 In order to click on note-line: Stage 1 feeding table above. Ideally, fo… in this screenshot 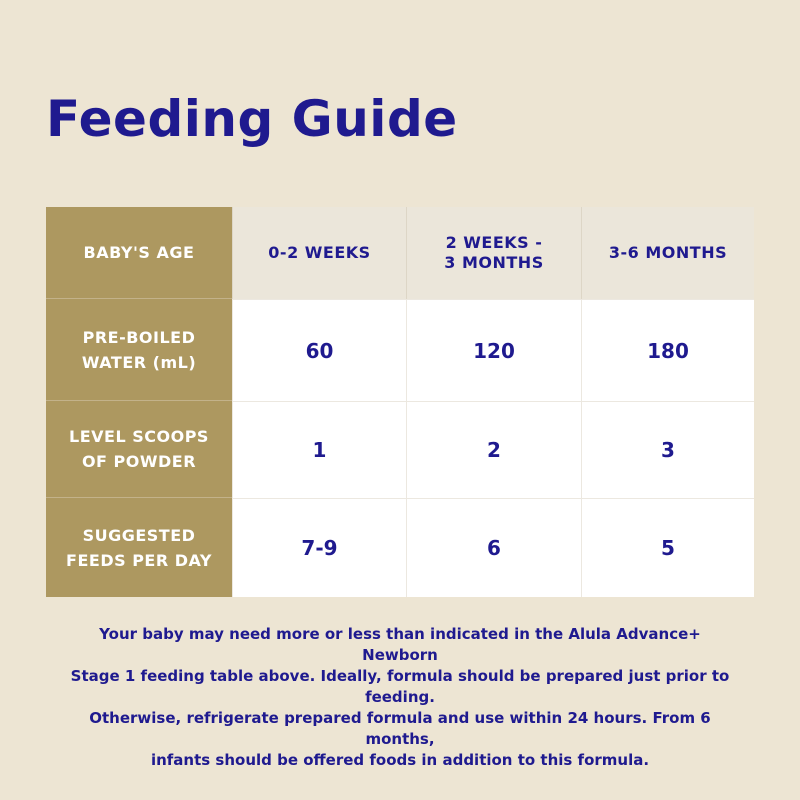, I will do `click(400, 686)`.